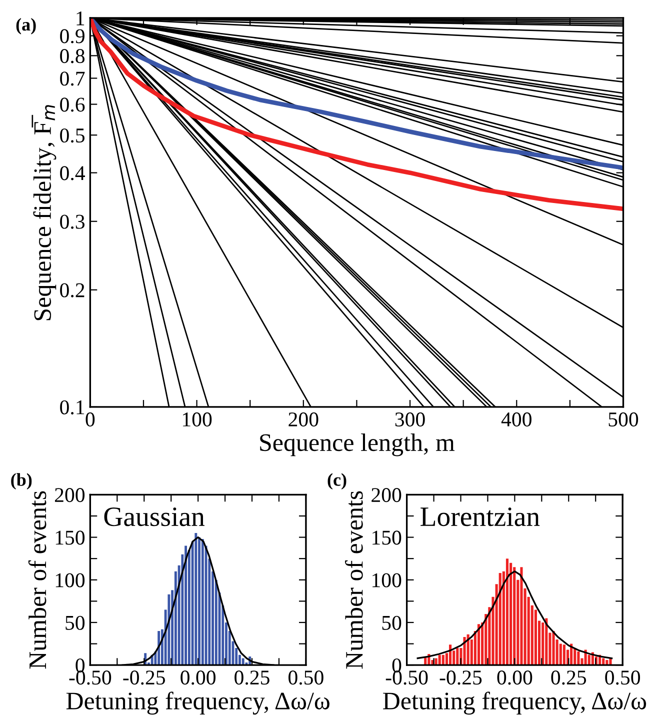 The width and height of the screenshot is (668, 719). Describe the element at coordinates (410, 419) in the screenshot. I see `x-tick-label: 300` at that location.